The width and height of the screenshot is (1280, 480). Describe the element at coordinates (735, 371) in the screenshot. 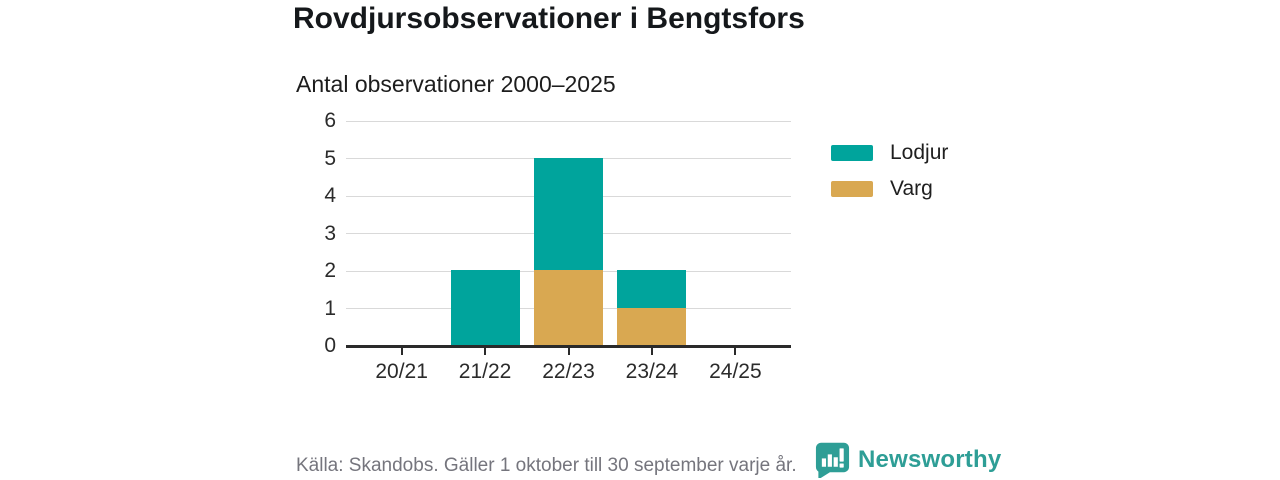

I see `x-tick-label-24-25: 24/25` at that location.